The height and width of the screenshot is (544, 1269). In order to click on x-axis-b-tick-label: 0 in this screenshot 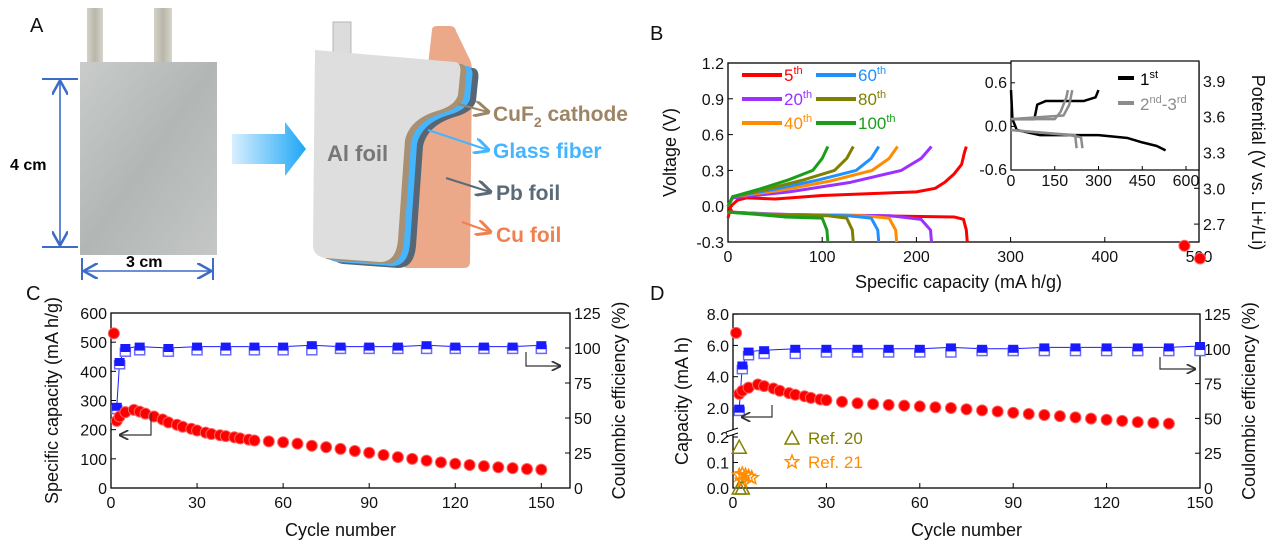, I will do `click(728, 257)`.